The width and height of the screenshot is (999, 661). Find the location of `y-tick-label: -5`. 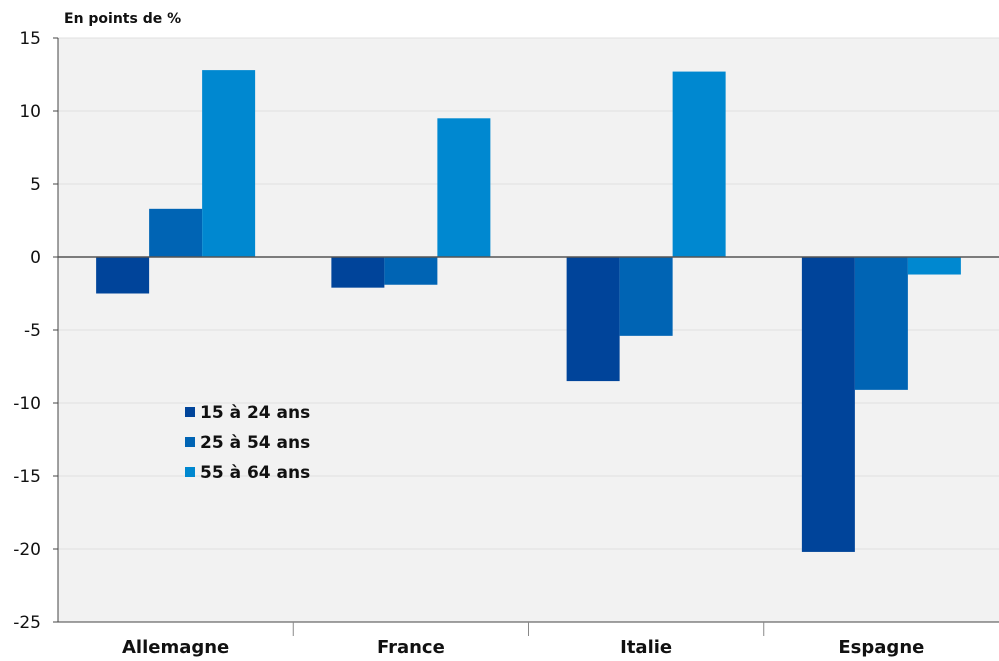

y-tick-label: -5 is located at coordinates (32, 331).